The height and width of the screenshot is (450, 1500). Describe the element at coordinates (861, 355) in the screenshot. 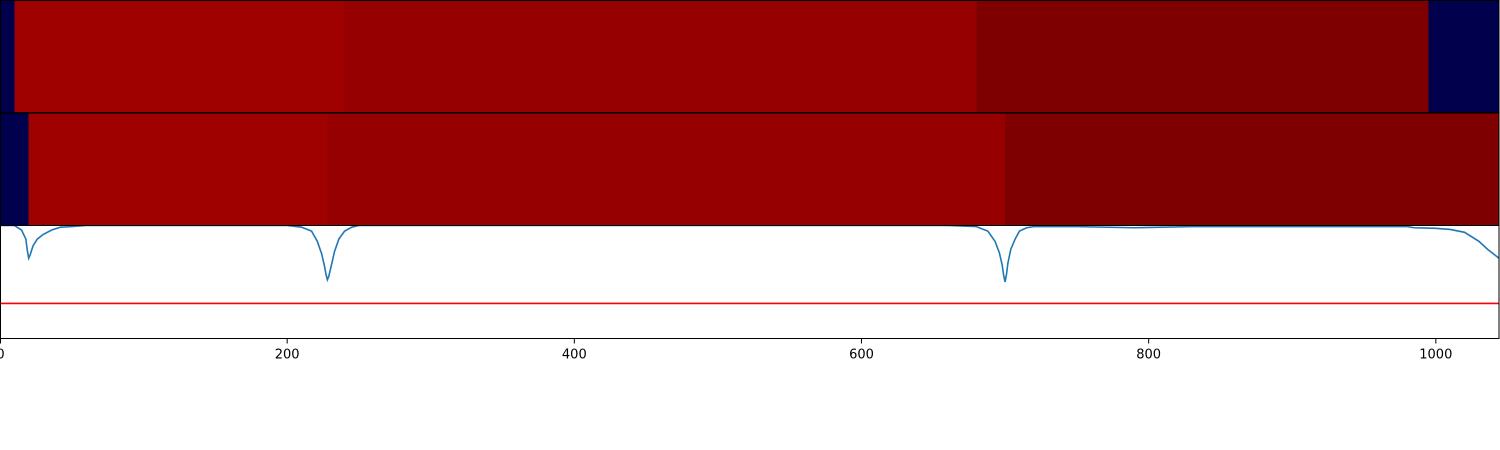

I see `x-tick-label-3: 600` at that location.